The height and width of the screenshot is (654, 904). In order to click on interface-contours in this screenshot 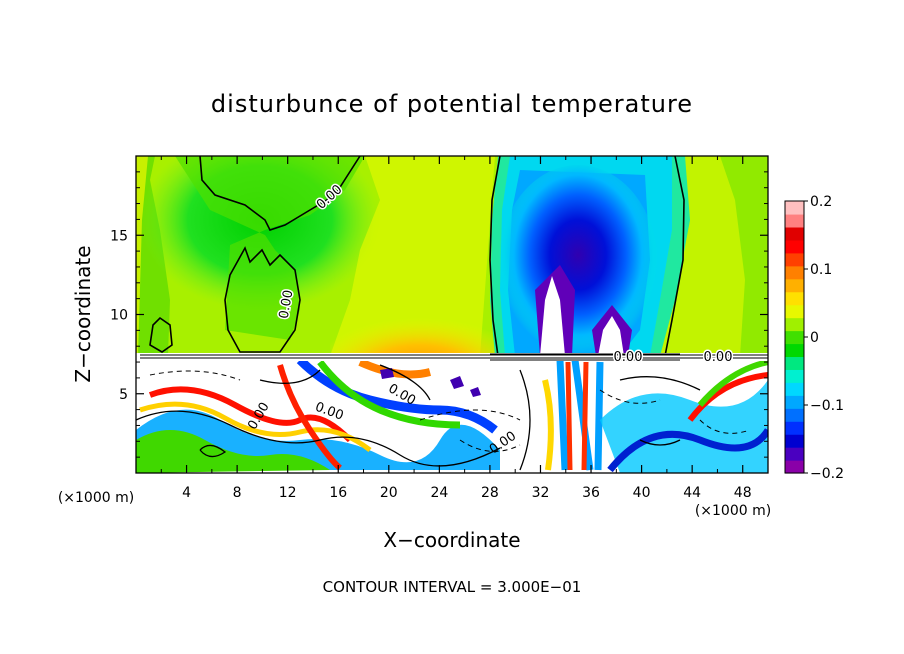, I will do `click(454, 357)`.